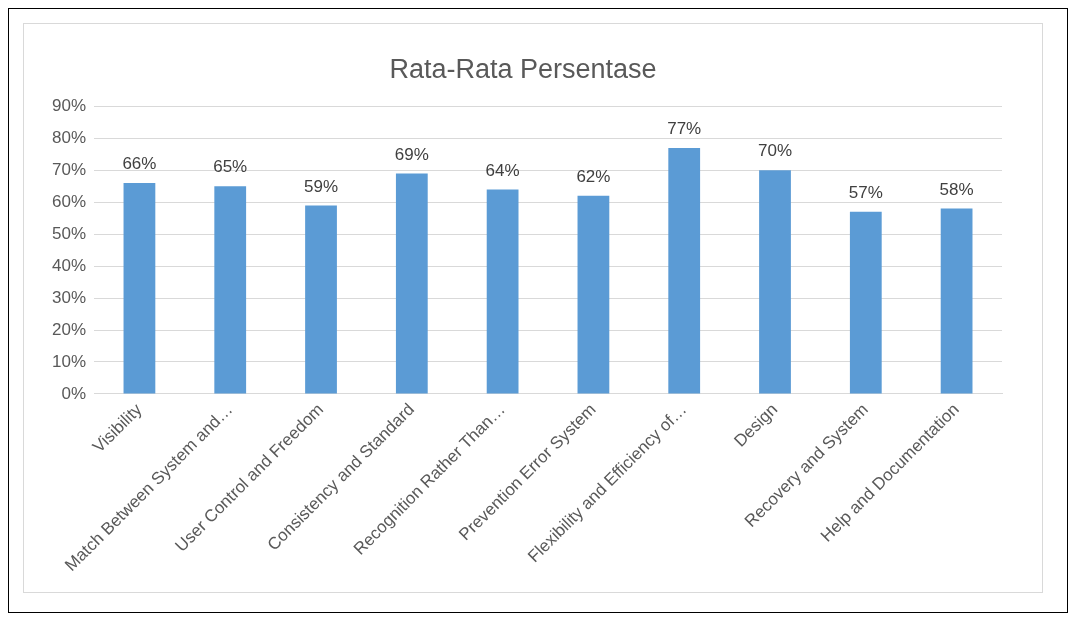  I want to click on data-label: 58%, so click(956, 189).